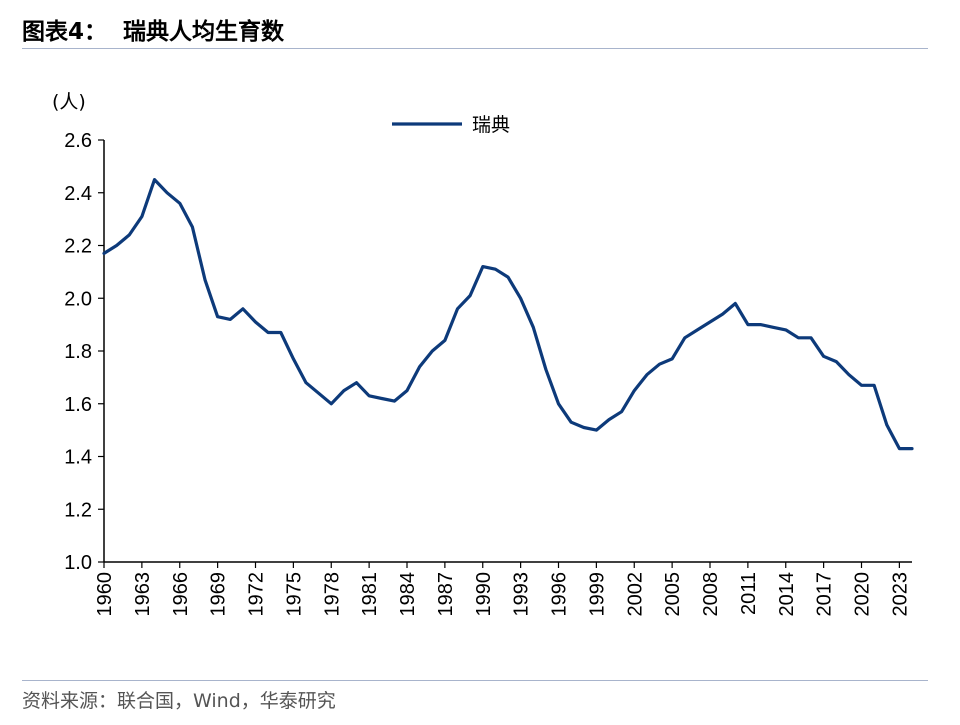  Describe the element at coordinates (78, 510) in the screenshot. I see `y-tick-label: 1.2` at that location.